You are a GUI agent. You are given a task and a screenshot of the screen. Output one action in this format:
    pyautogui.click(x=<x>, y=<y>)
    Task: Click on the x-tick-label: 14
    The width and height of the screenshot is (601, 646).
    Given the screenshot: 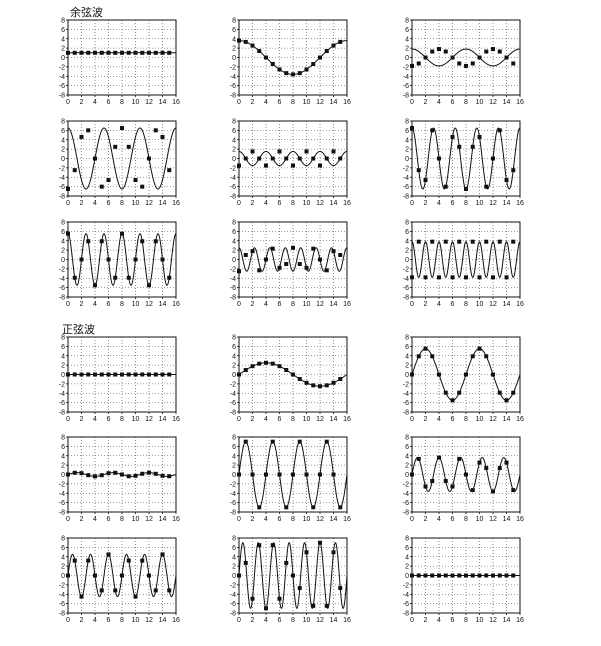 What is the action you would take?
    pyautogui.click(x=507, y=203)
    